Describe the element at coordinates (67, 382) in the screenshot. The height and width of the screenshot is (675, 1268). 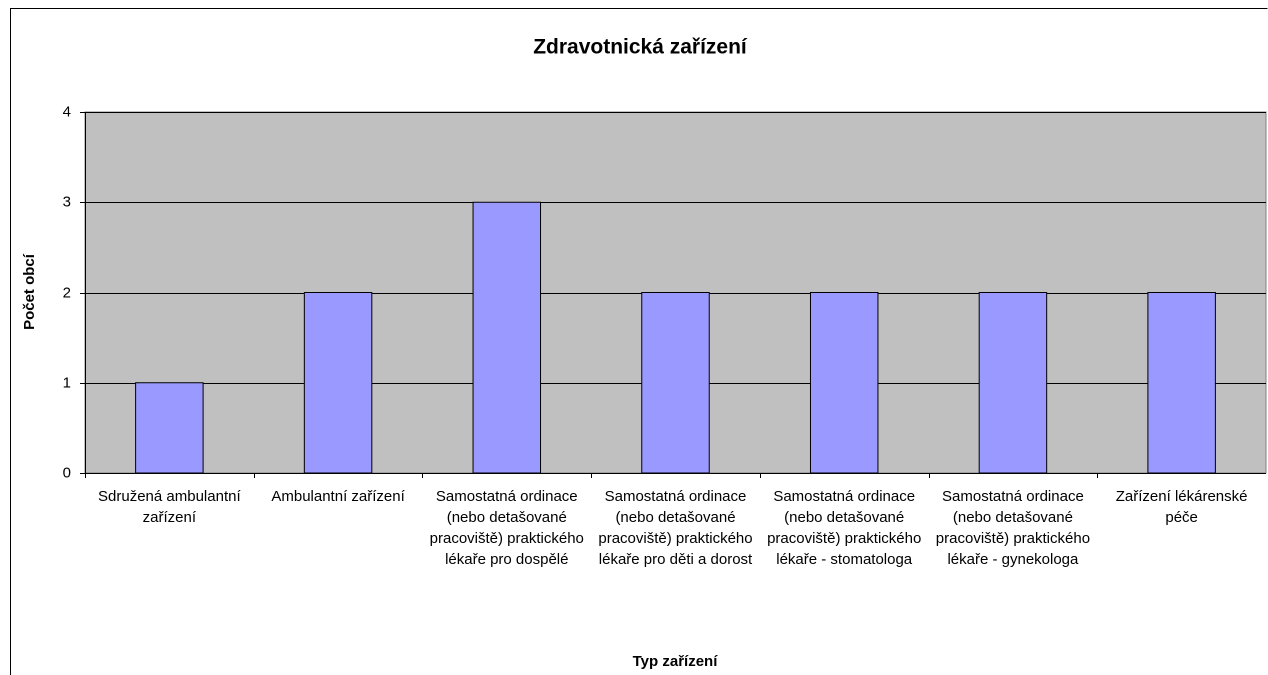
I see `y-tick-label: 1` at that location.